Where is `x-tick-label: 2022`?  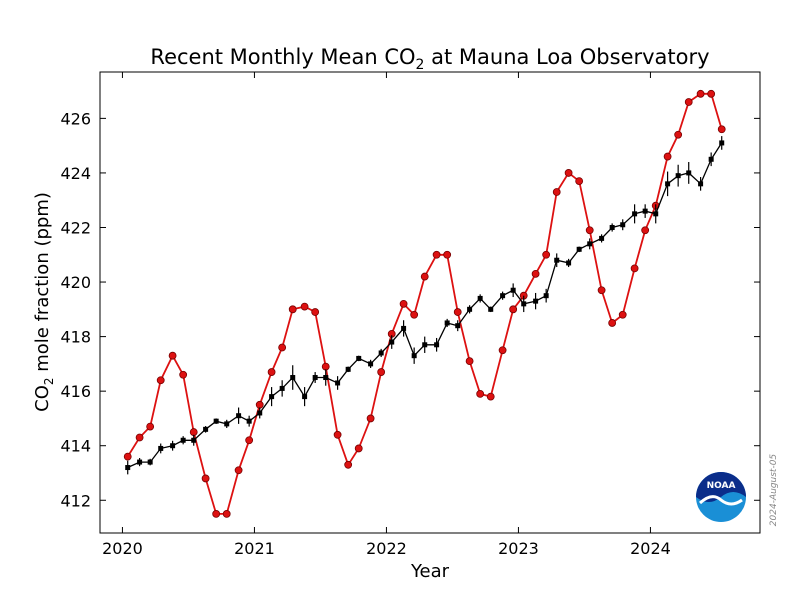
x-tick-label: 2022 is located at coordinates (386, 548).